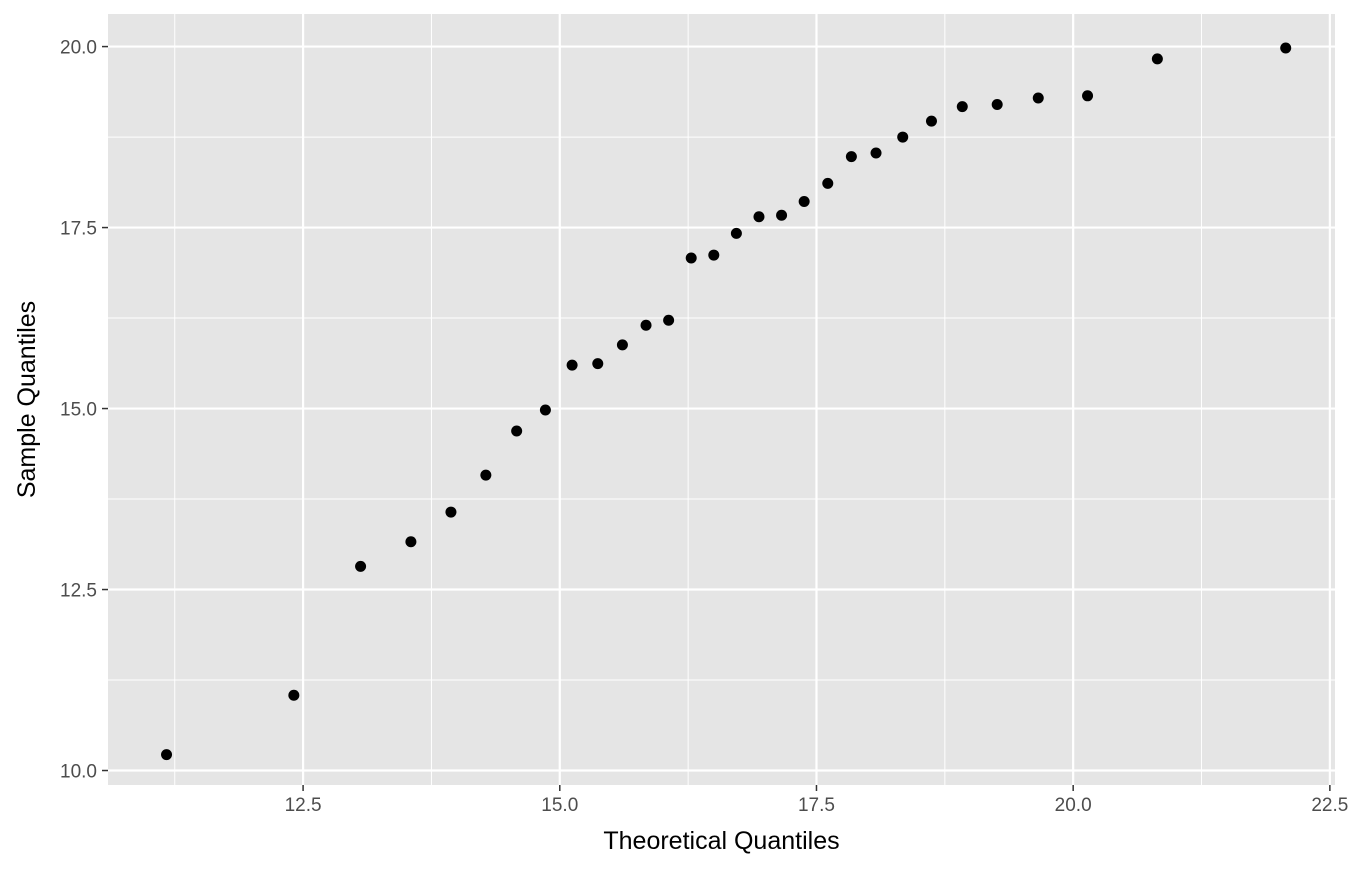  What do you see at coordinates (816, 805) in the screenshot?
I see `x-tick-label: 17.5` at bounding box center [816, 805].